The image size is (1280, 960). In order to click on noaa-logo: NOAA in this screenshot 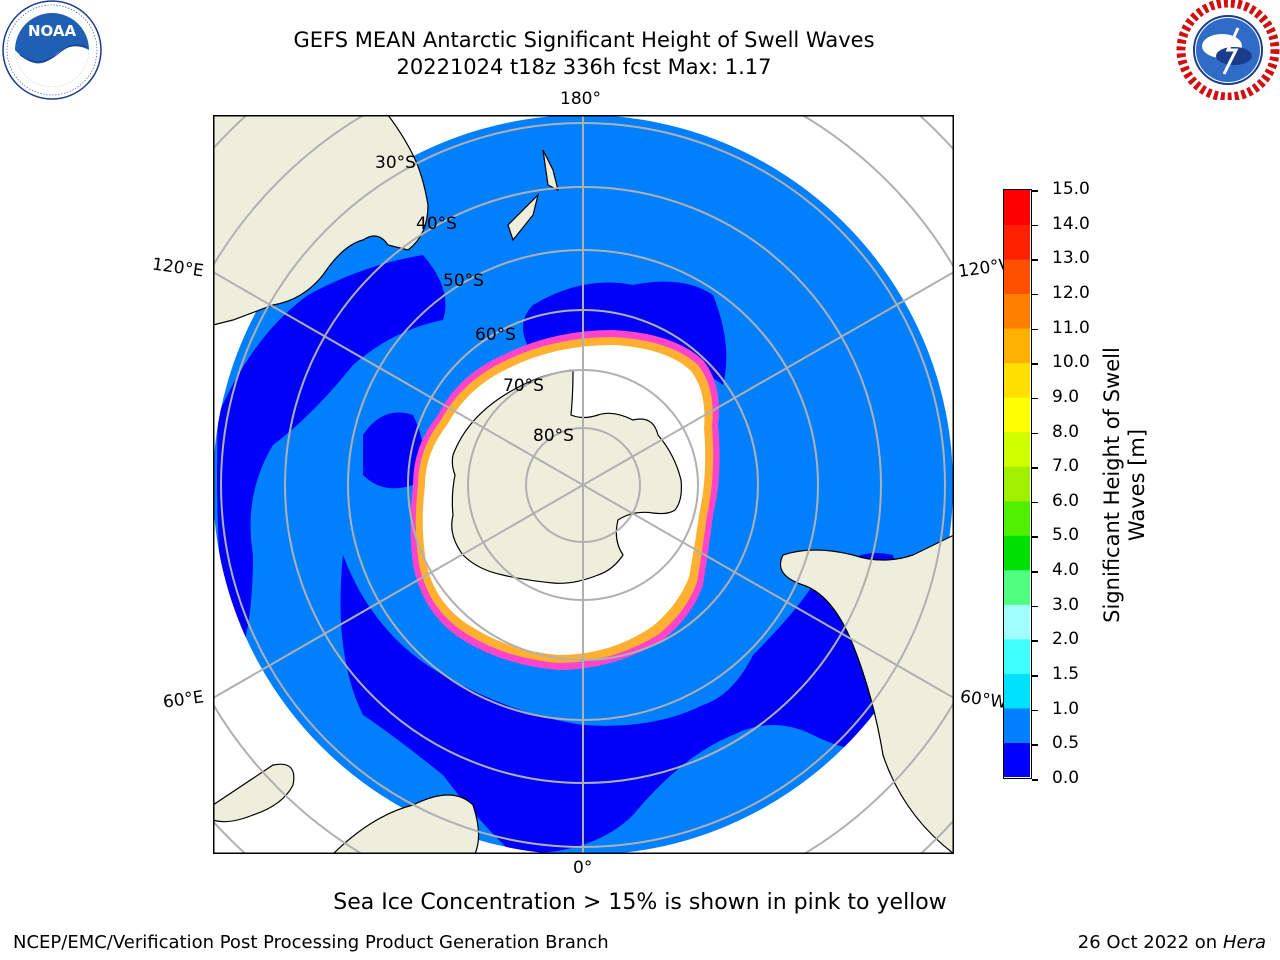, I will do `click(52, 50)`.